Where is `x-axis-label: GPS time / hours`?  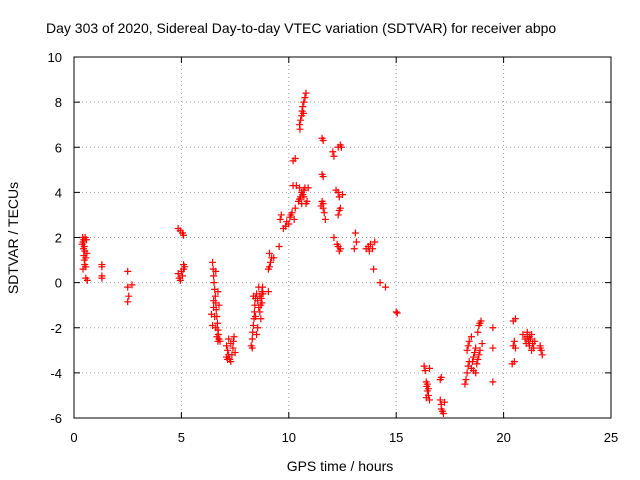
x-axis-label: GPS time / hours is located at coordinates (340, 466).